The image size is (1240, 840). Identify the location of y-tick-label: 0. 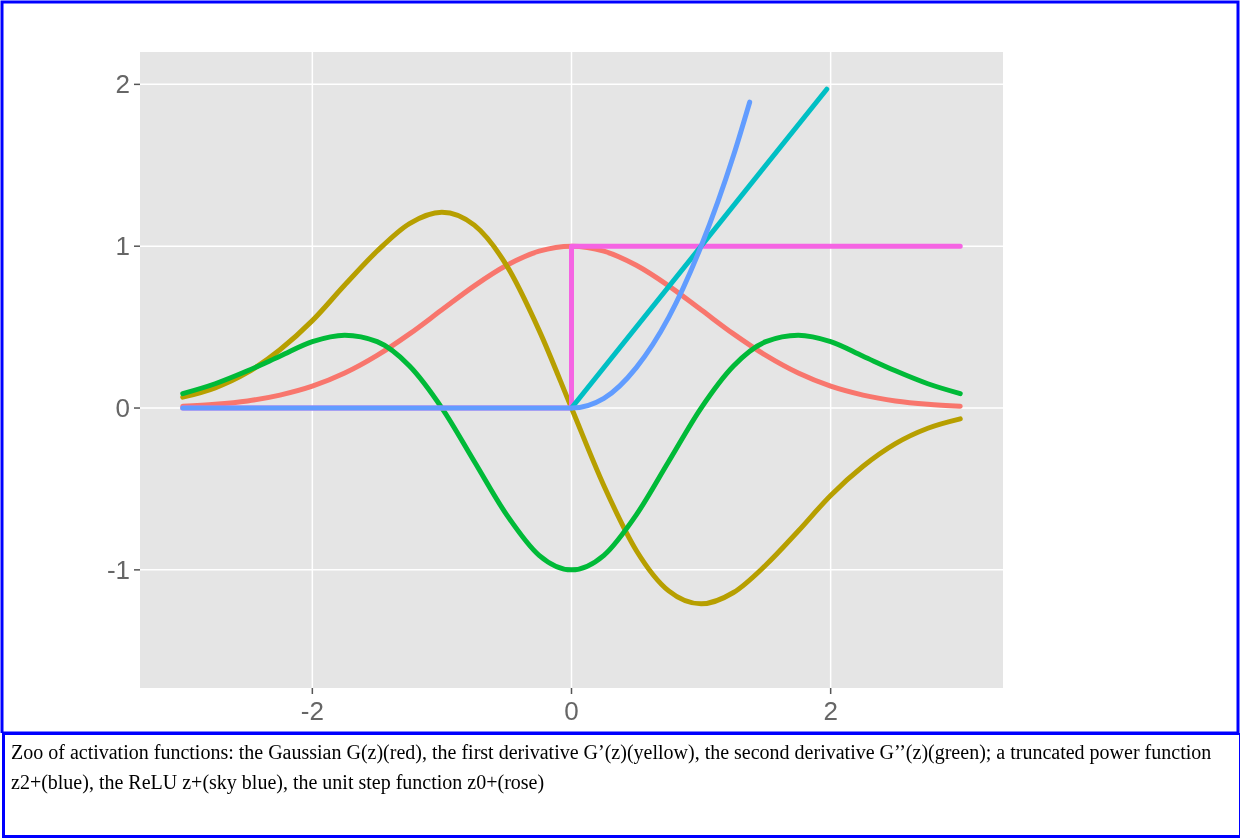
(122, 408).